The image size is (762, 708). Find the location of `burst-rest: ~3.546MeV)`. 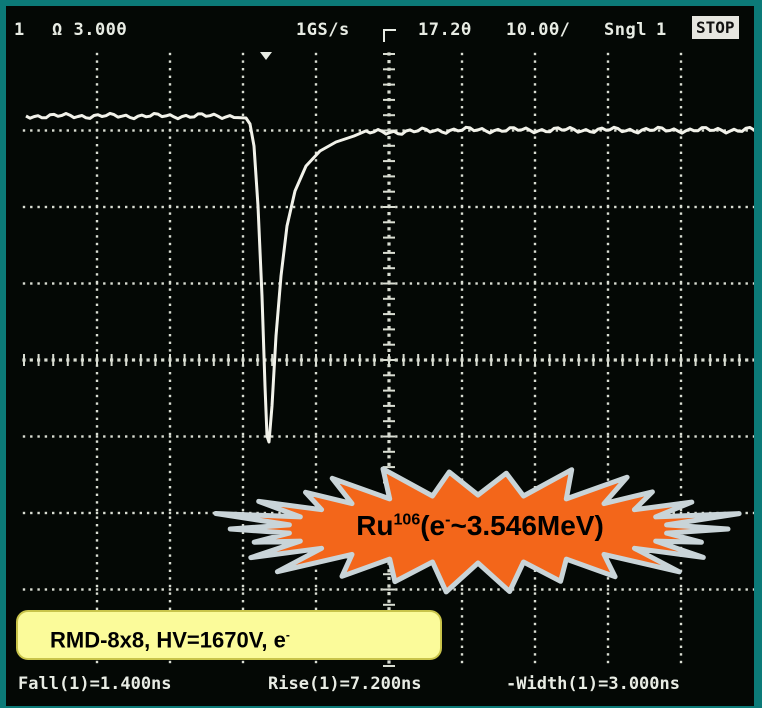

burst-rest: ~3.546MeV) is located at coordinates (527, 525).